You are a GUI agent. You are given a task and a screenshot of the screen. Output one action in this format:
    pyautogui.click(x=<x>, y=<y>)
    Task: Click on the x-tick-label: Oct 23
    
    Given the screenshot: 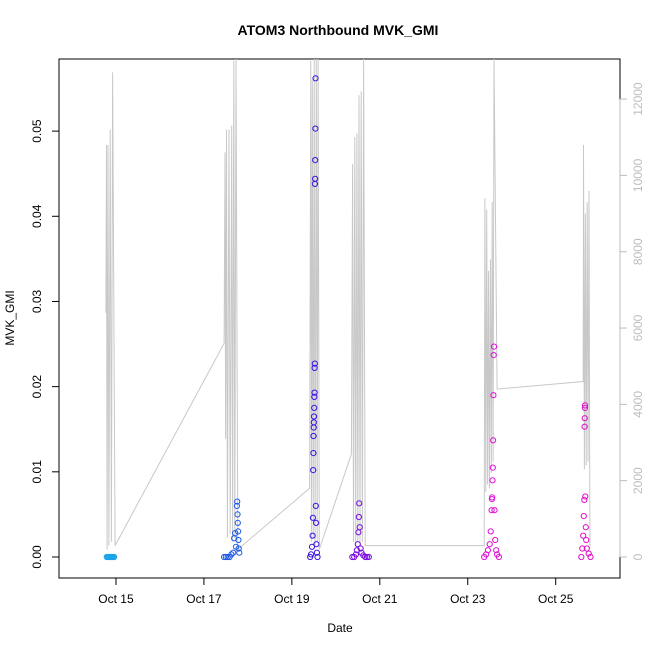 What is the action you would take?
    pyautogui.click(x=468, y=599)
    